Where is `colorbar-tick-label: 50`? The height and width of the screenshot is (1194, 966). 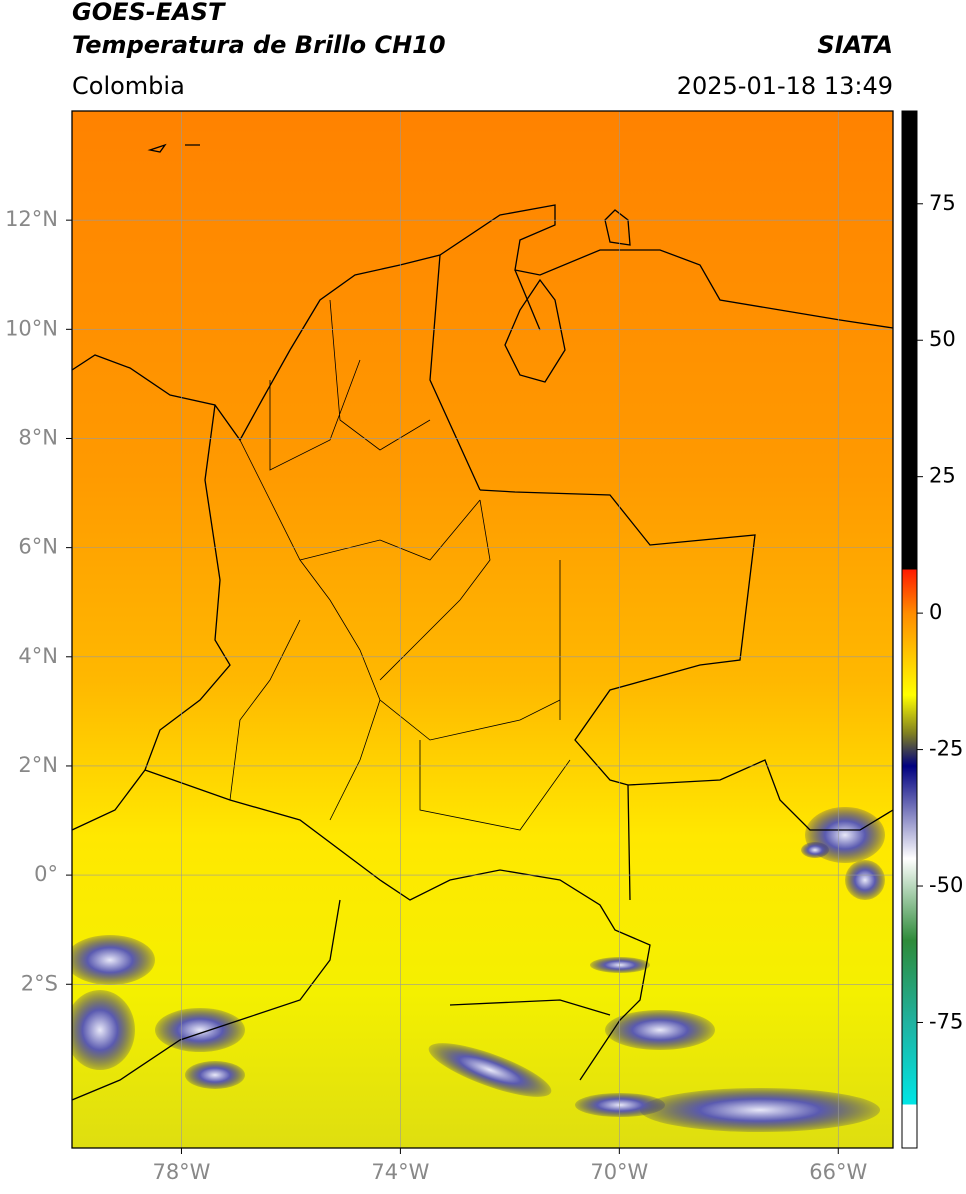 colorbar-tick-label: 50 is located at coordinates (942, 339).